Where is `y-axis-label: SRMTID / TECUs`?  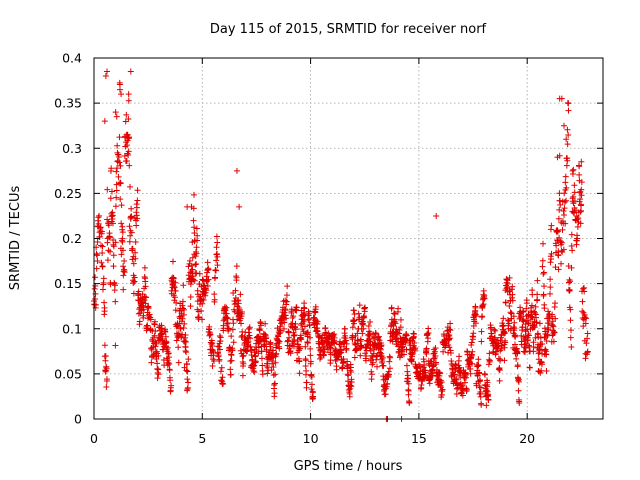
y-axis-label: SRMTID / TECUs is located at coordinates (15, 238).